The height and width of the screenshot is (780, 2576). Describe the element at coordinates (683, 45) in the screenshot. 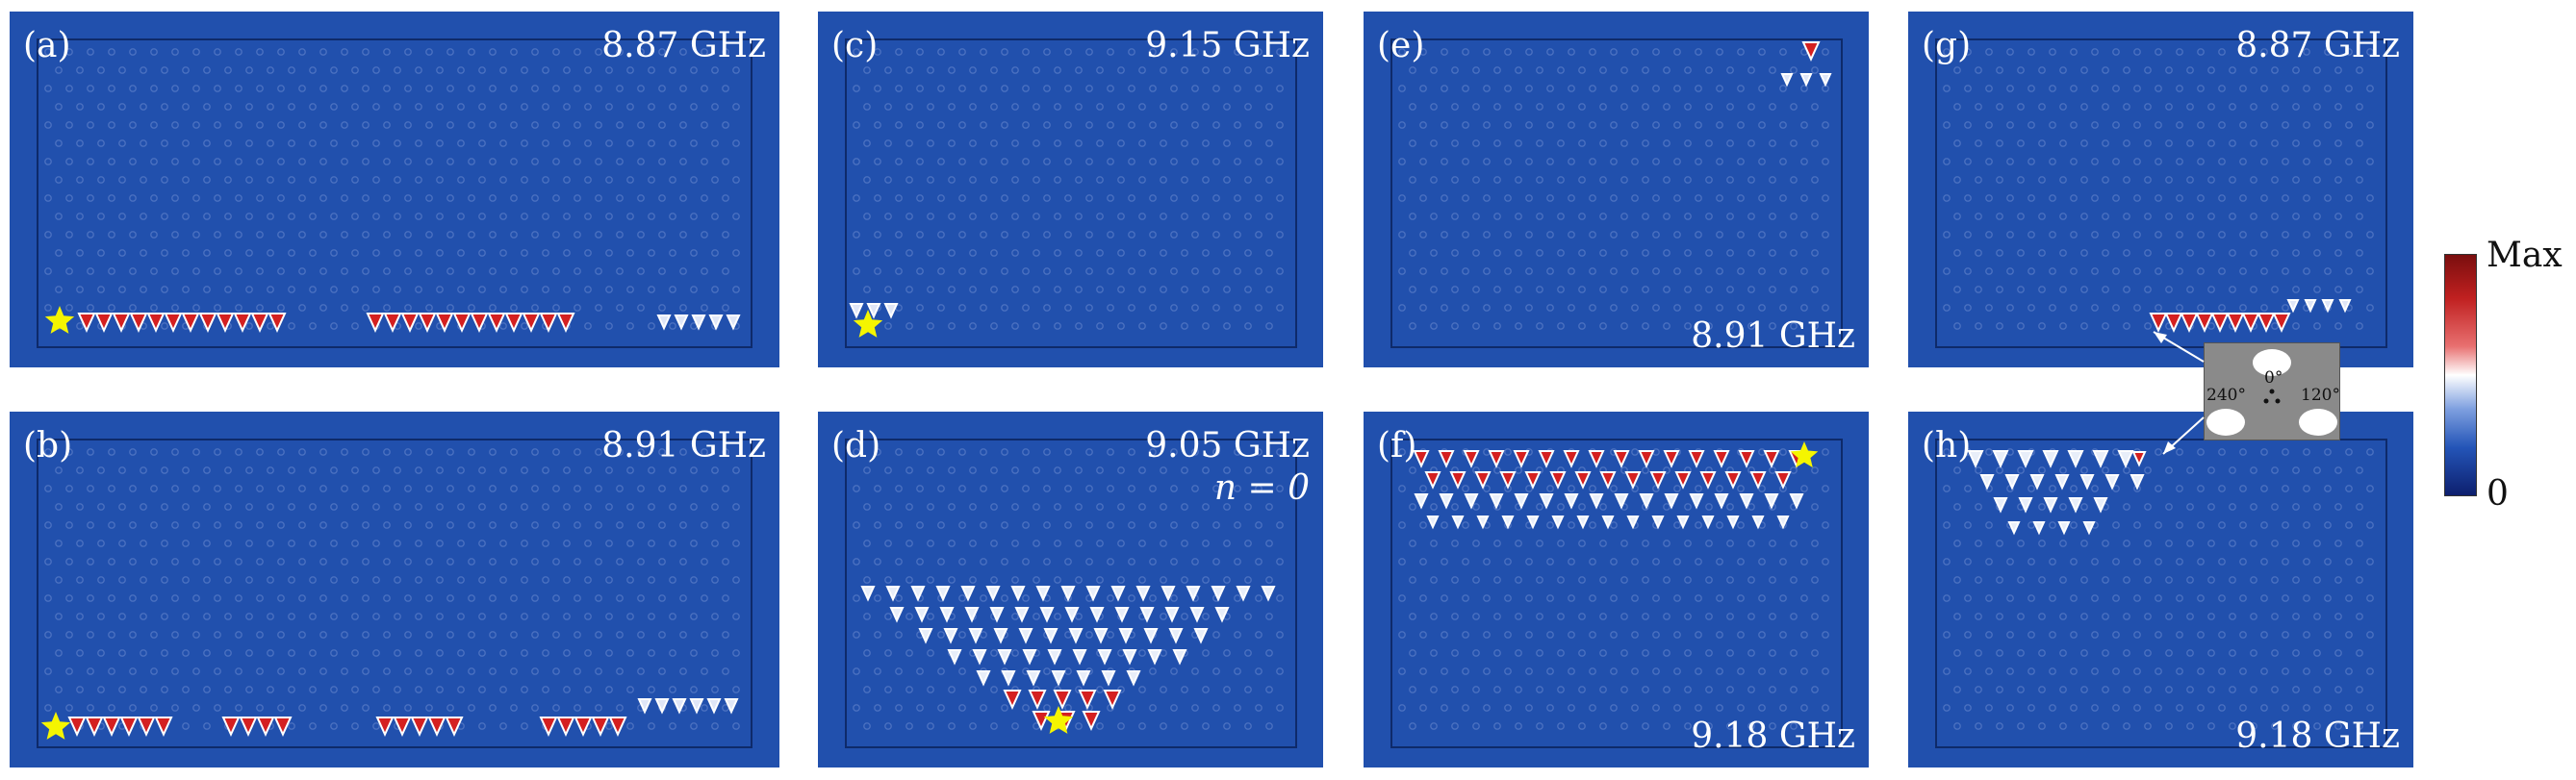

I see `frequency-label: 8.87 GHz` at that location.